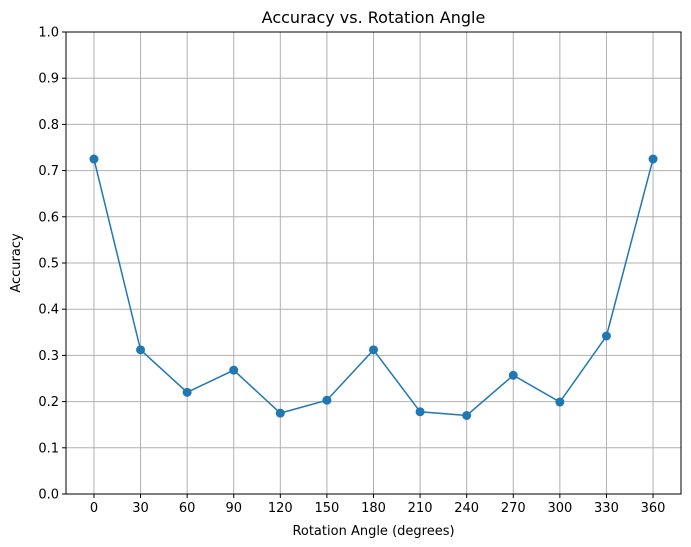 This screenshot has height=547, width=691. What do you see at coordinates (326, 508) in the screenshot?
I see `x-tick-label: 150` at bounding box center [326, 508].